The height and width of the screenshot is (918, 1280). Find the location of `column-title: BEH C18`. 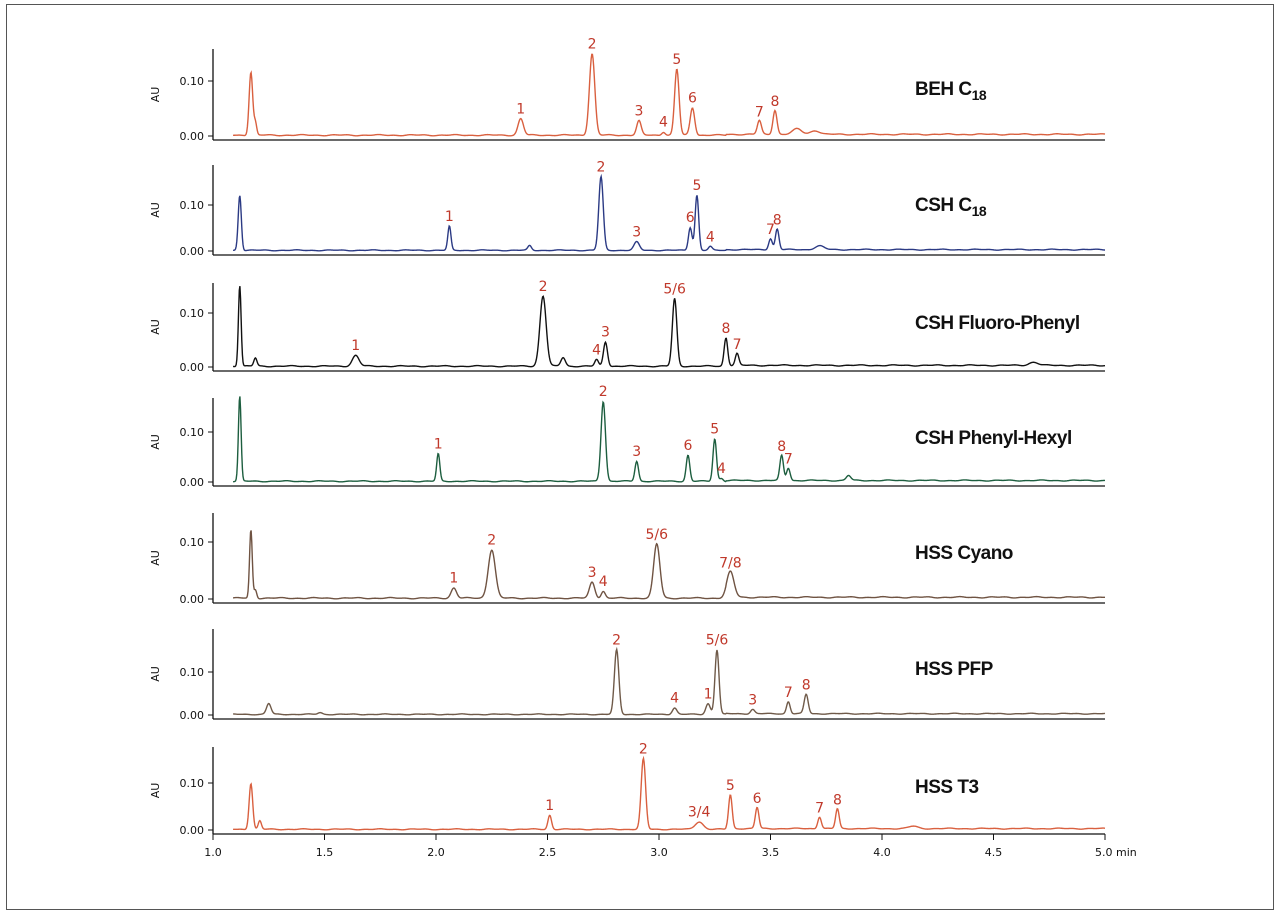

column-title: BEH C18 is located at coordinates (951, 91).